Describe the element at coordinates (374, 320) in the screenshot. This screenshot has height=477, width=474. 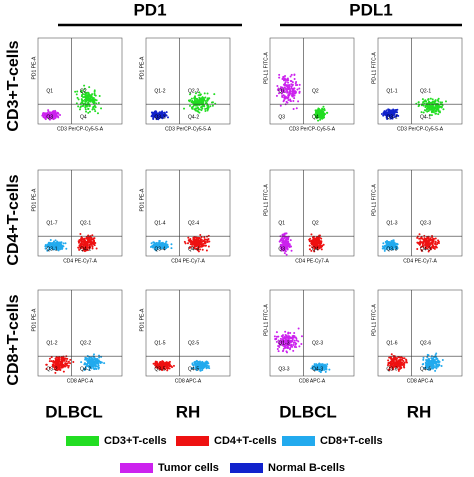
I see `y-axis-label: PD-L1 FITC-A` at that location.